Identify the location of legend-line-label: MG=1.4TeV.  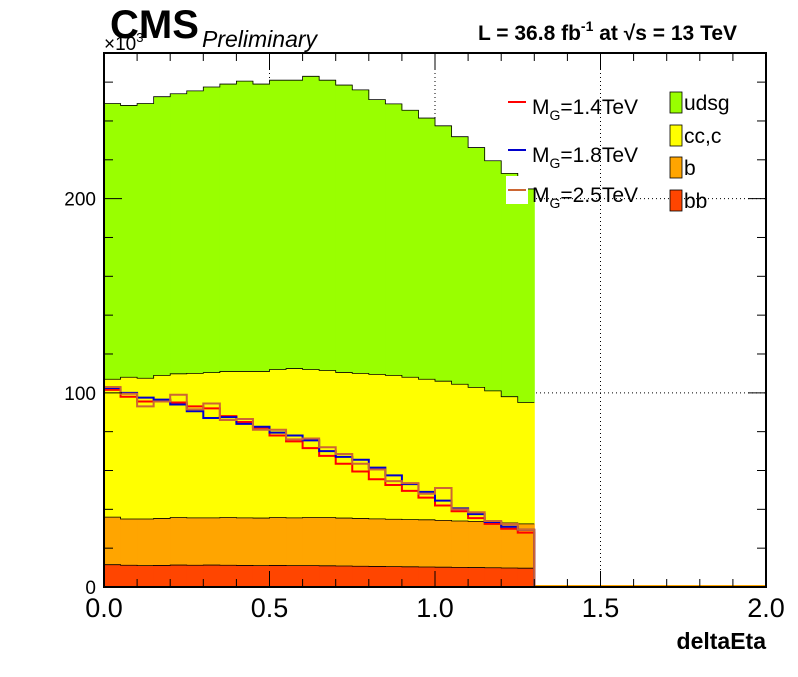
(585, 109).